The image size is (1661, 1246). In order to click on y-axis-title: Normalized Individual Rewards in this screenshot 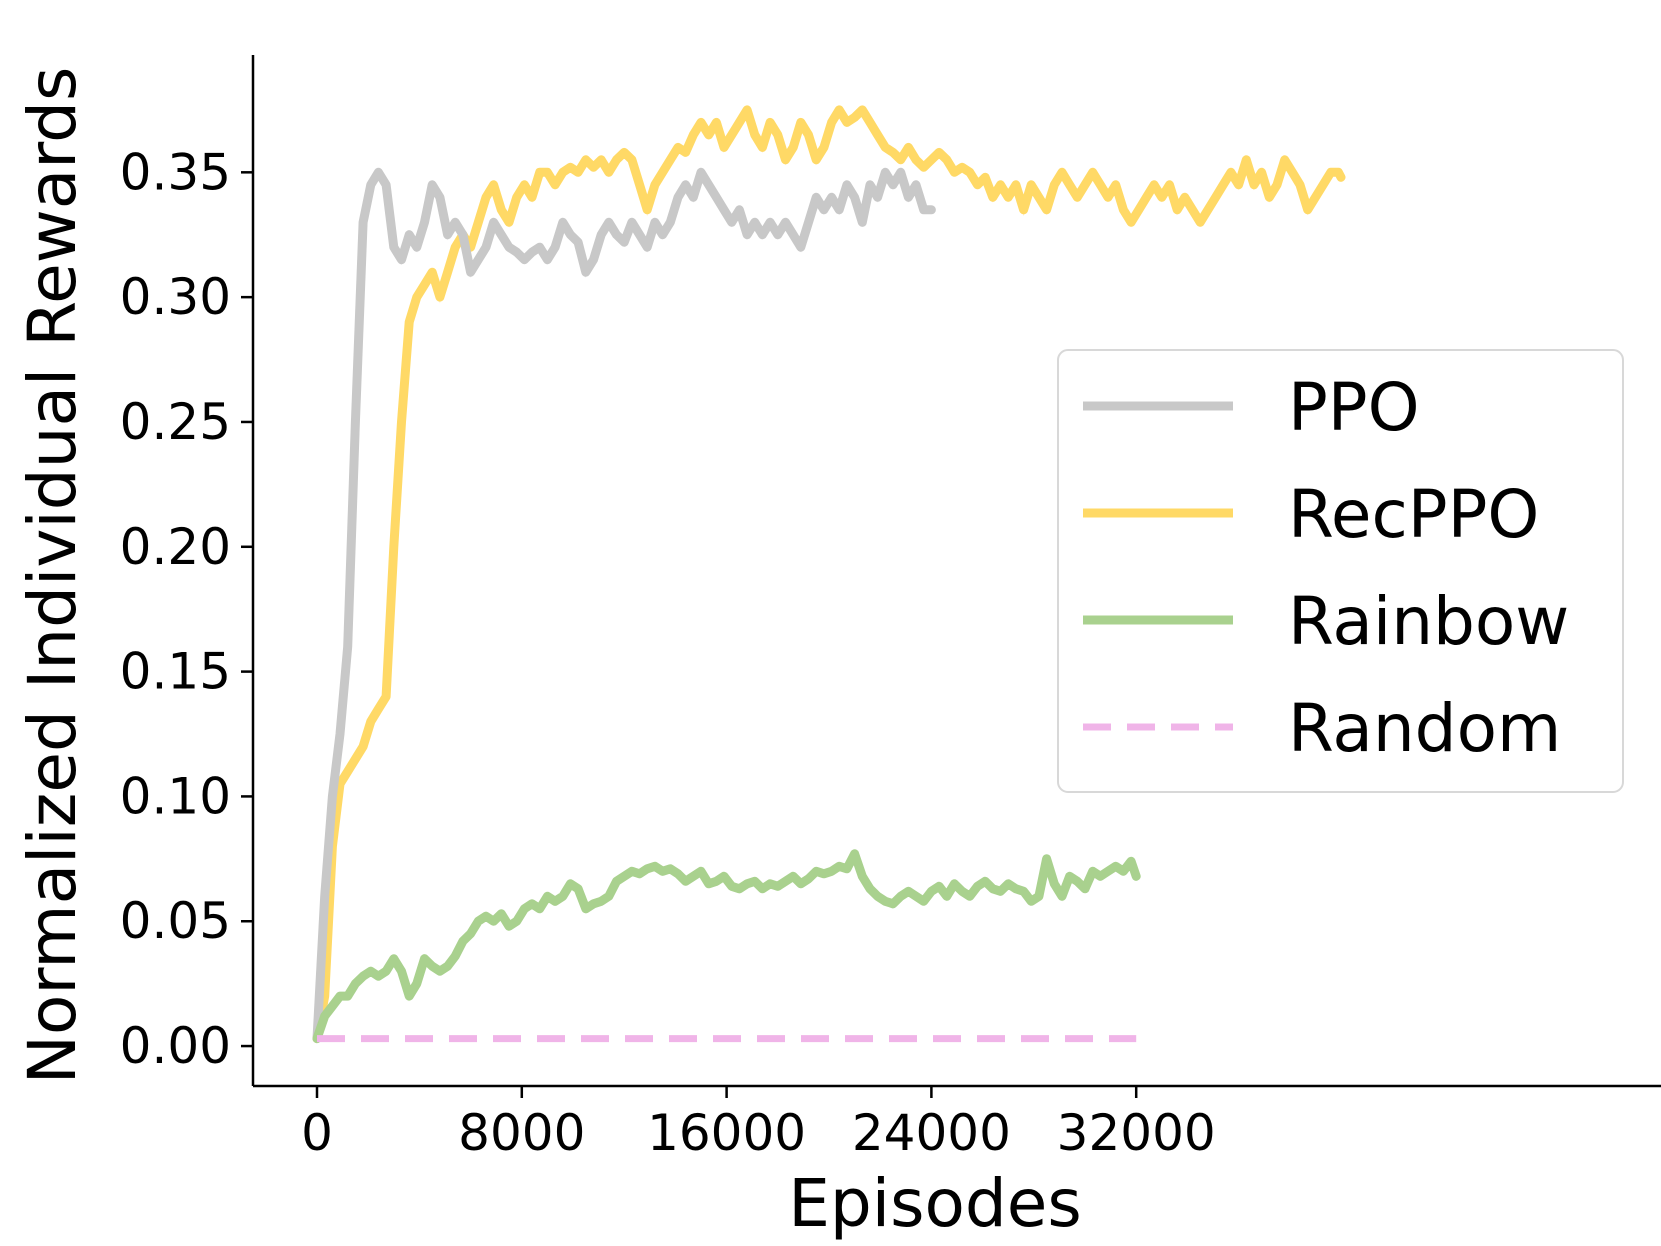, I will do `click(52, 576)`.